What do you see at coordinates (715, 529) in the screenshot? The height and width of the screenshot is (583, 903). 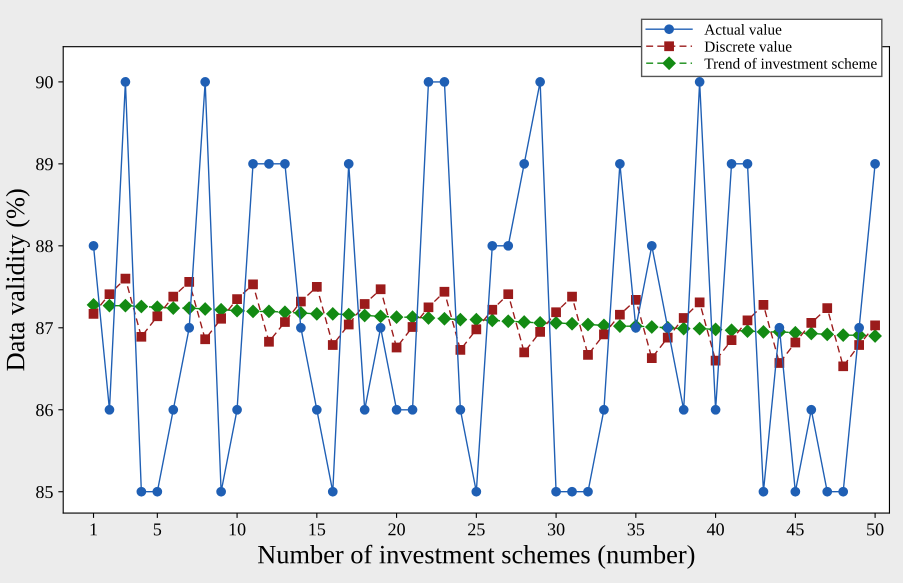 I see `x-tick-label: 40` at bounding box center [715, 529].